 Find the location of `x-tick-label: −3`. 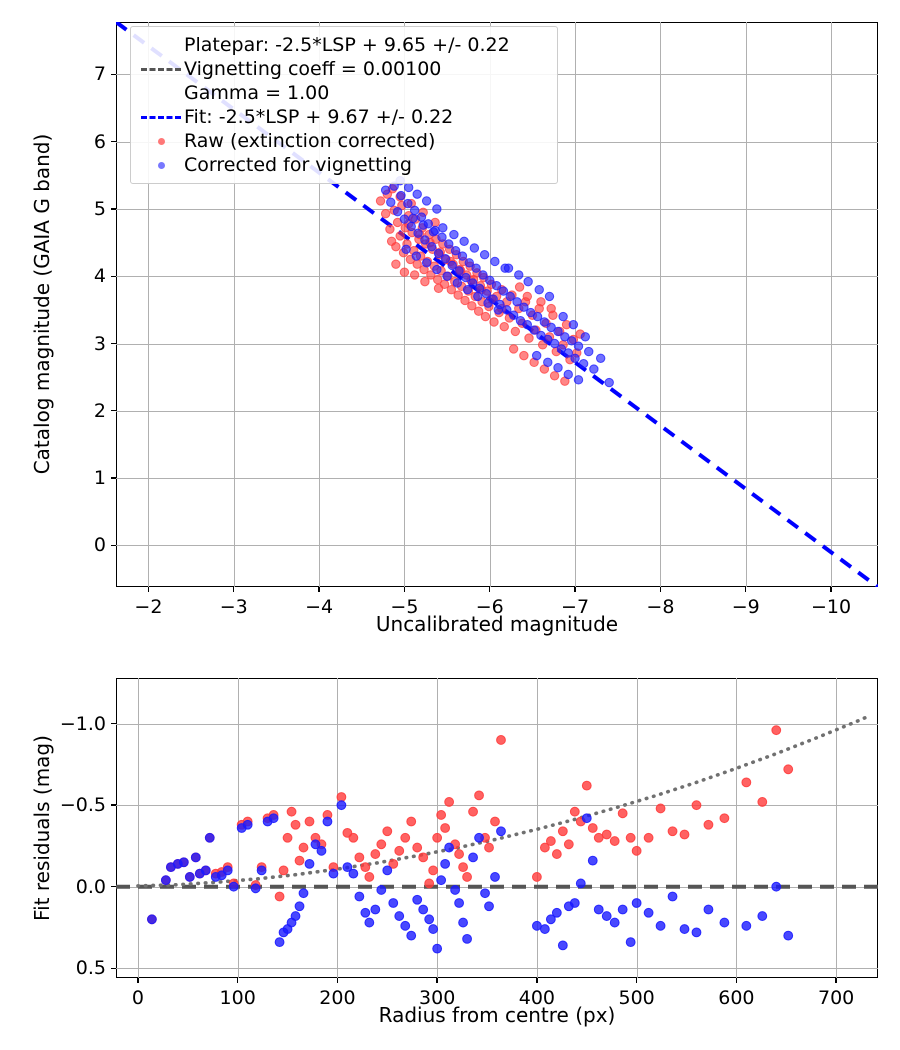

x-tick-label: −3 is located at coordinates (233, 607).